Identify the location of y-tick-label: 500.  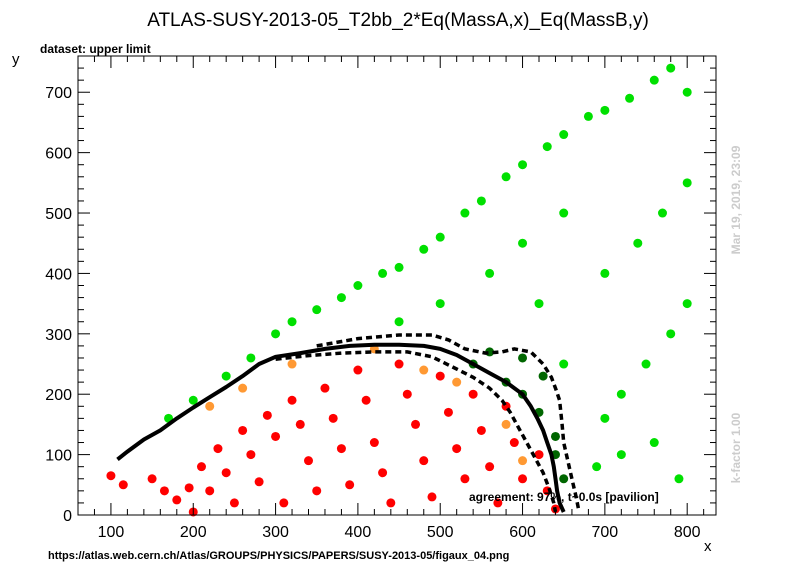
(58, 214).